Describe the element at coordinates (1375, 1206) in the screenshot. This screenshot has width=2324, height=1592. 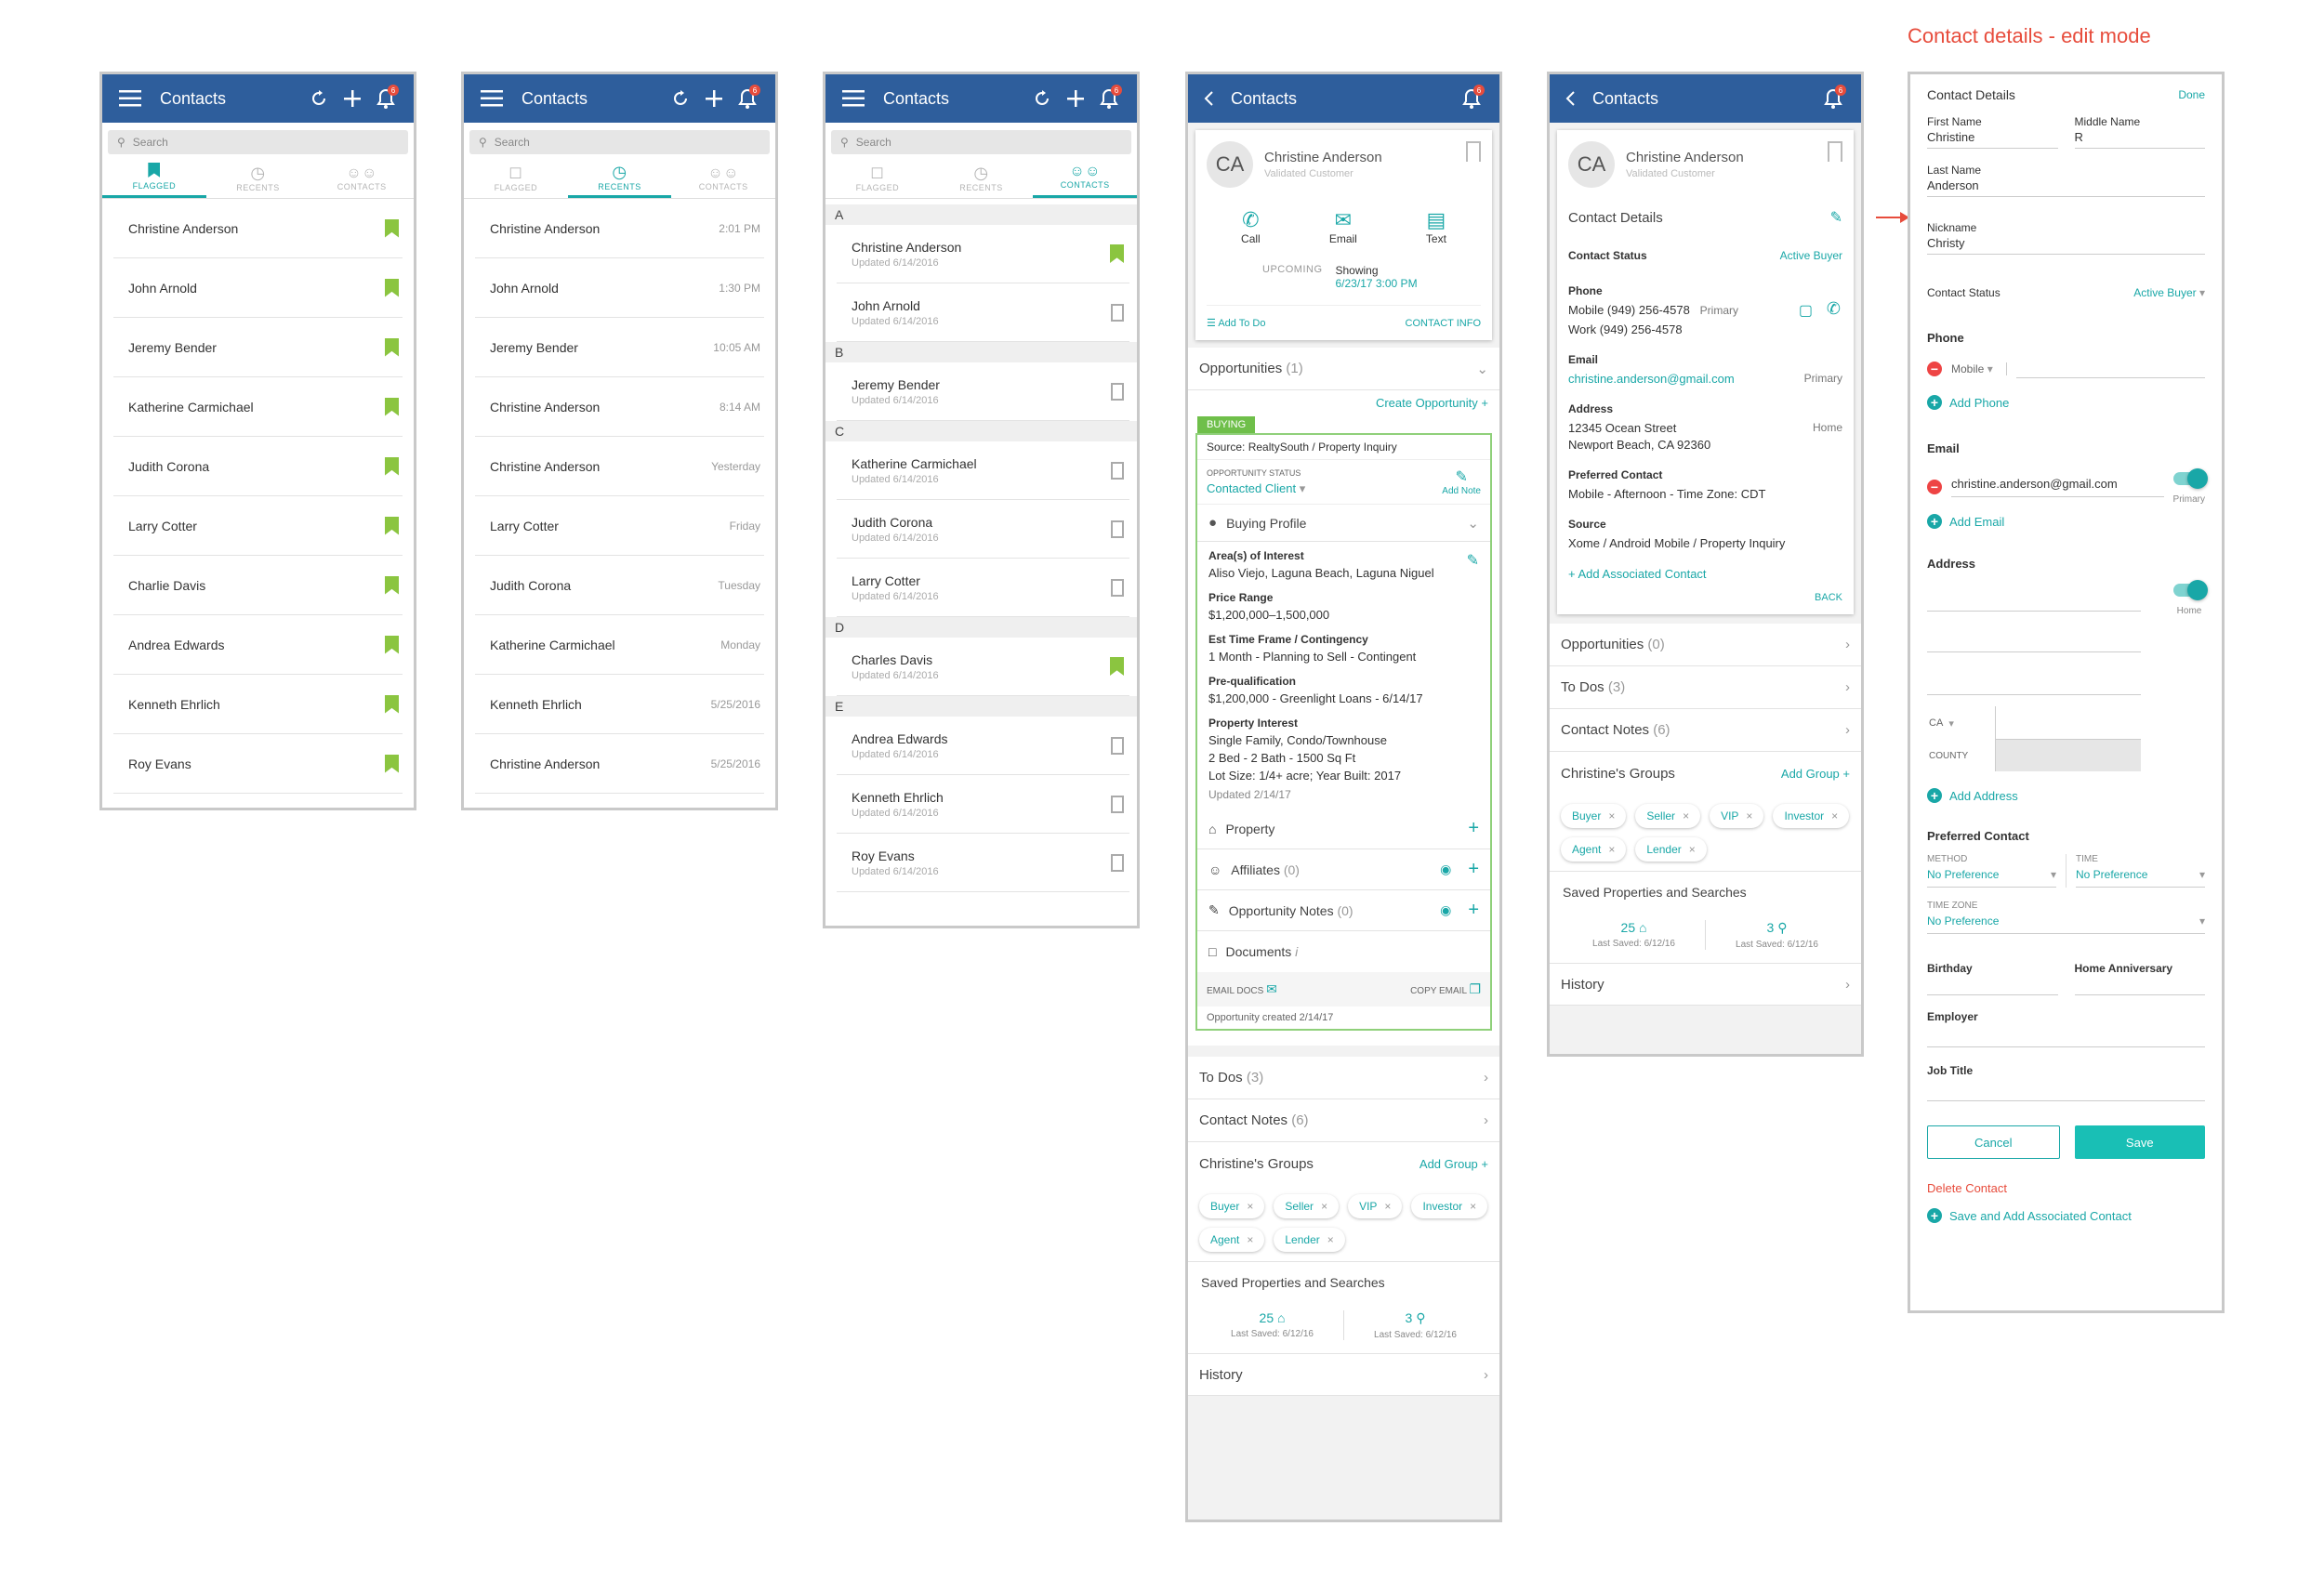
I see `group-chip: VIP ×` at that location.